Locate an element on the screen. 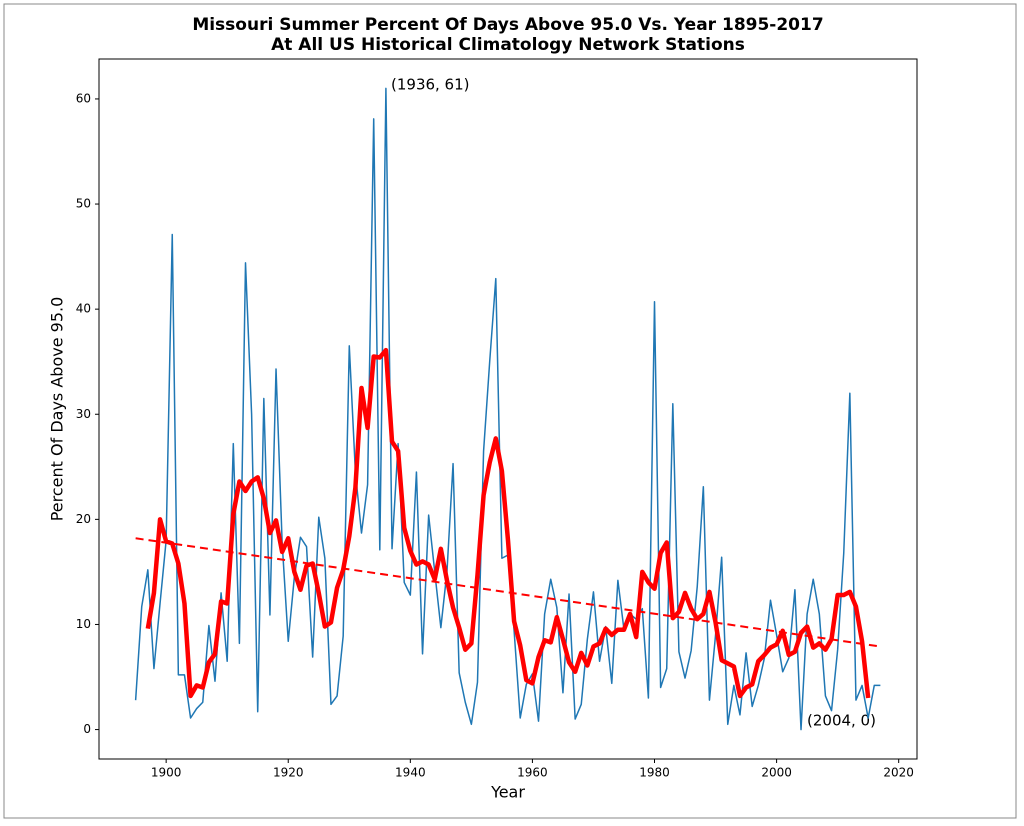  x-tick-label: 1960 is located at coordinates (532, 773).